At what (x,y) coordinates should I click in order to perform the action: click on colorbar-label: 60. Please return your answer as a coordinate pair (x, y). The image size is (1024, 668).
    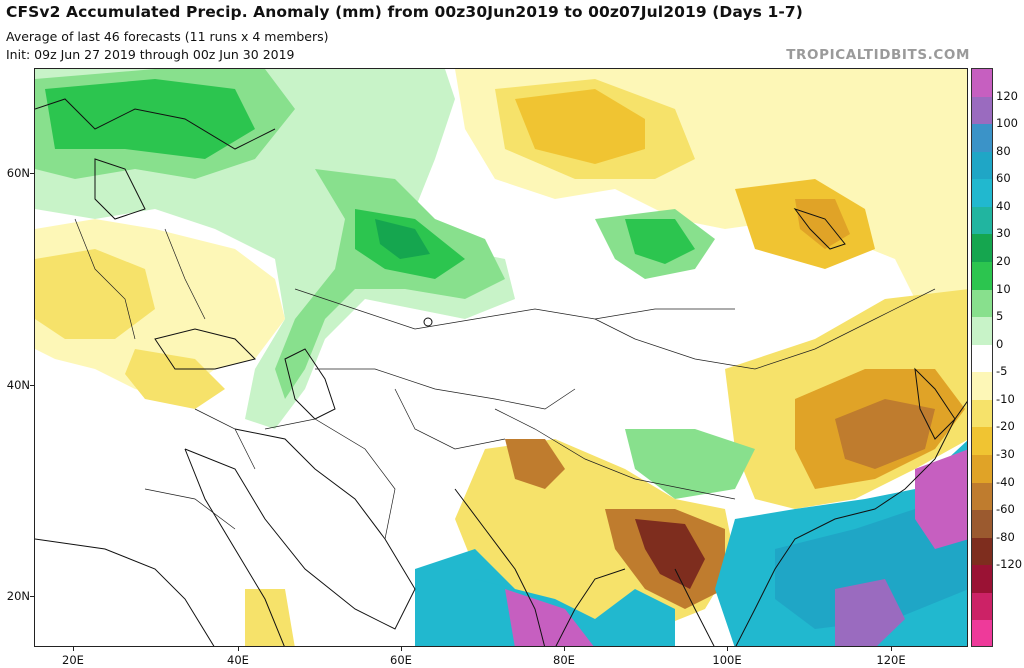
    Looking at the image, I should click on (1003, 178).